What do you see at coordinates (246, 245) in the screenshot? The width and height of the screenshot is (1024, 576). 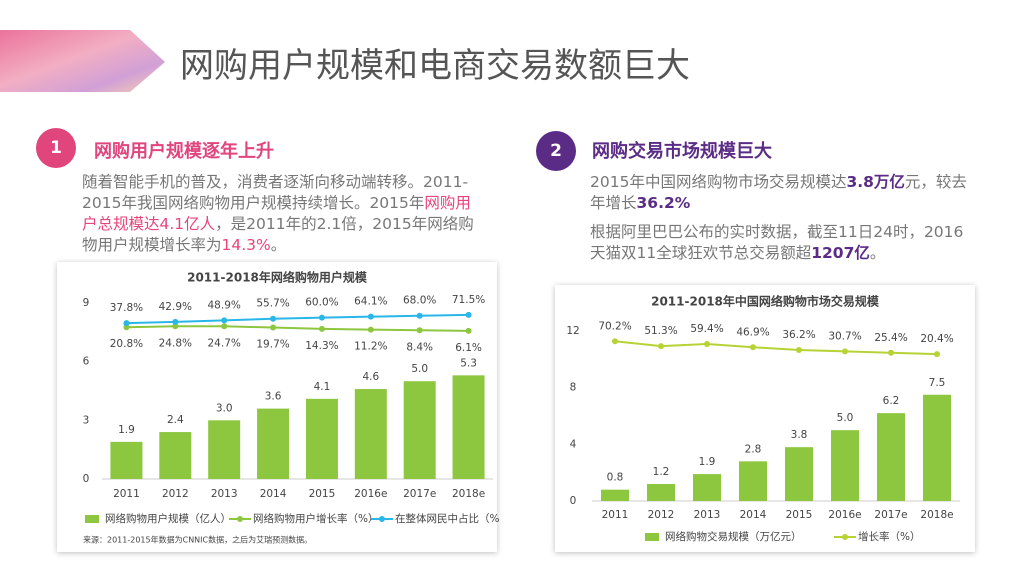 I see `emphasis-text: 14.3%` at bounding box center [246, 245].